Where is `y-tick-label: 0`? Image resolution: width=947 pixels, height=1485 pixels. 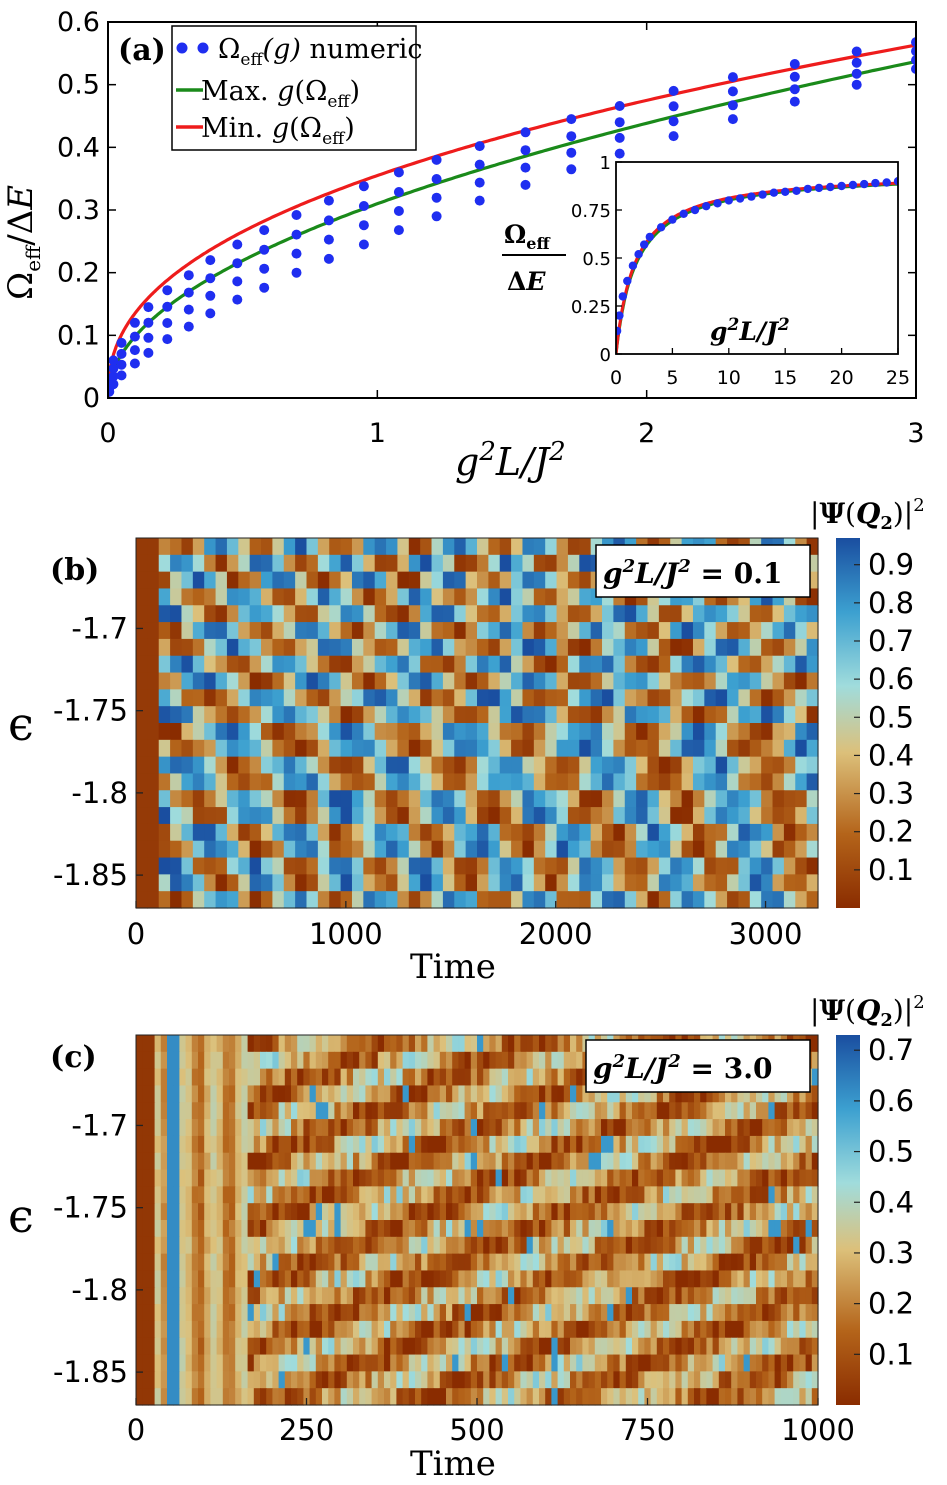
y-tick-label: 0 is located at coordinates (91, 398).